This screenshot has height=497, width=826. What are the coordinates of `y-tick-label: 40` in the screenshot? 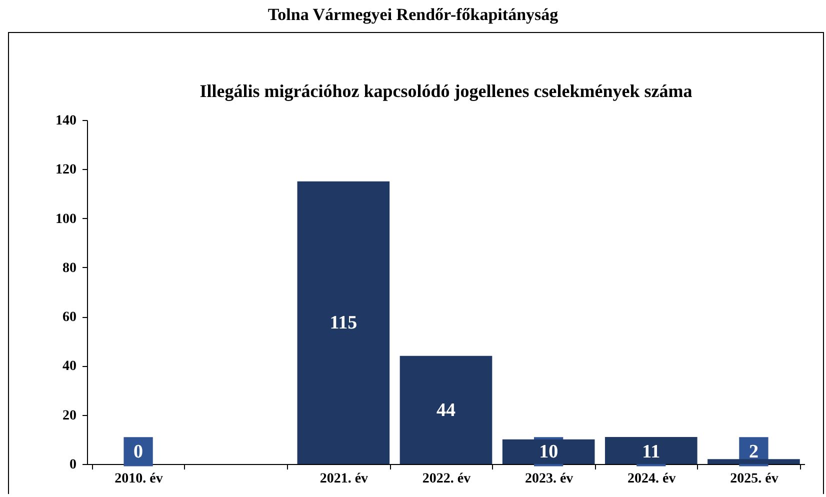 It's located at (69, 366).